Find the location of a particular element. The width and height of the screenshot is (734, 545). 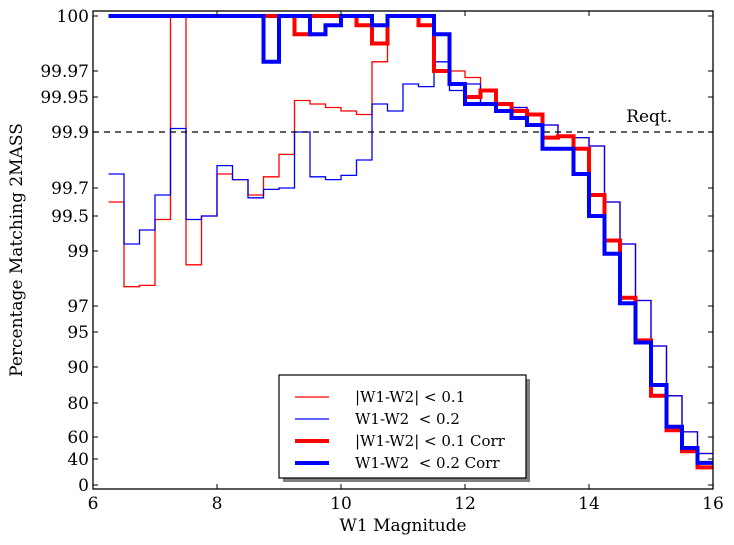

y-tick-label: 90 is located at coordinates (78, 368).